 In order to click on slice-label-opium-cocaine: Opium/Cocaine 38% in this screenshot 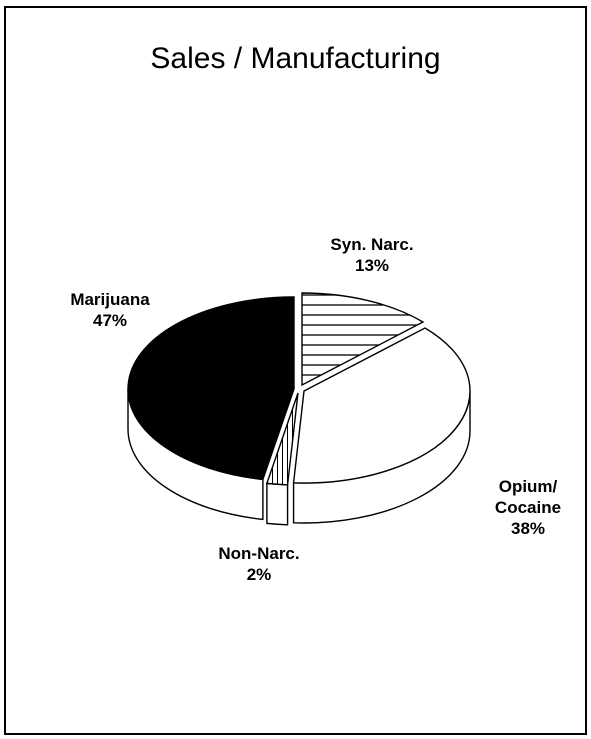, I will do `click(528, 507)`.